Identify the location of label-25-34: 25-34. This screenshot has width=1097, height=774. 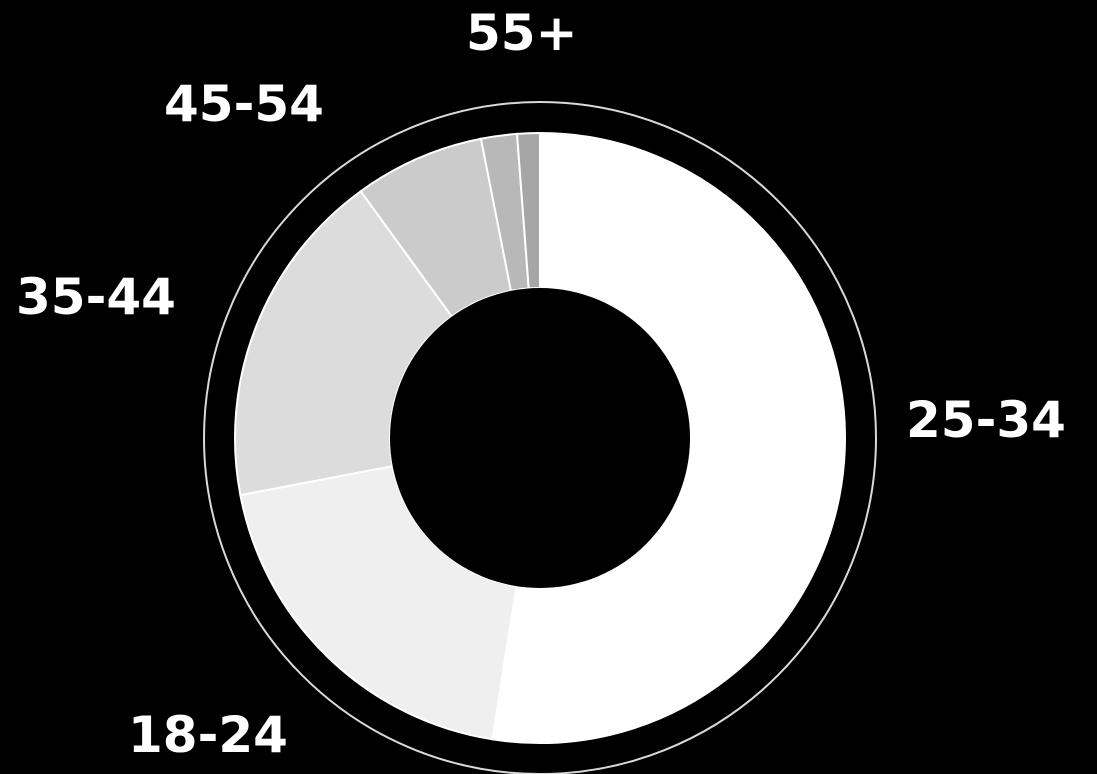
(986, 420).